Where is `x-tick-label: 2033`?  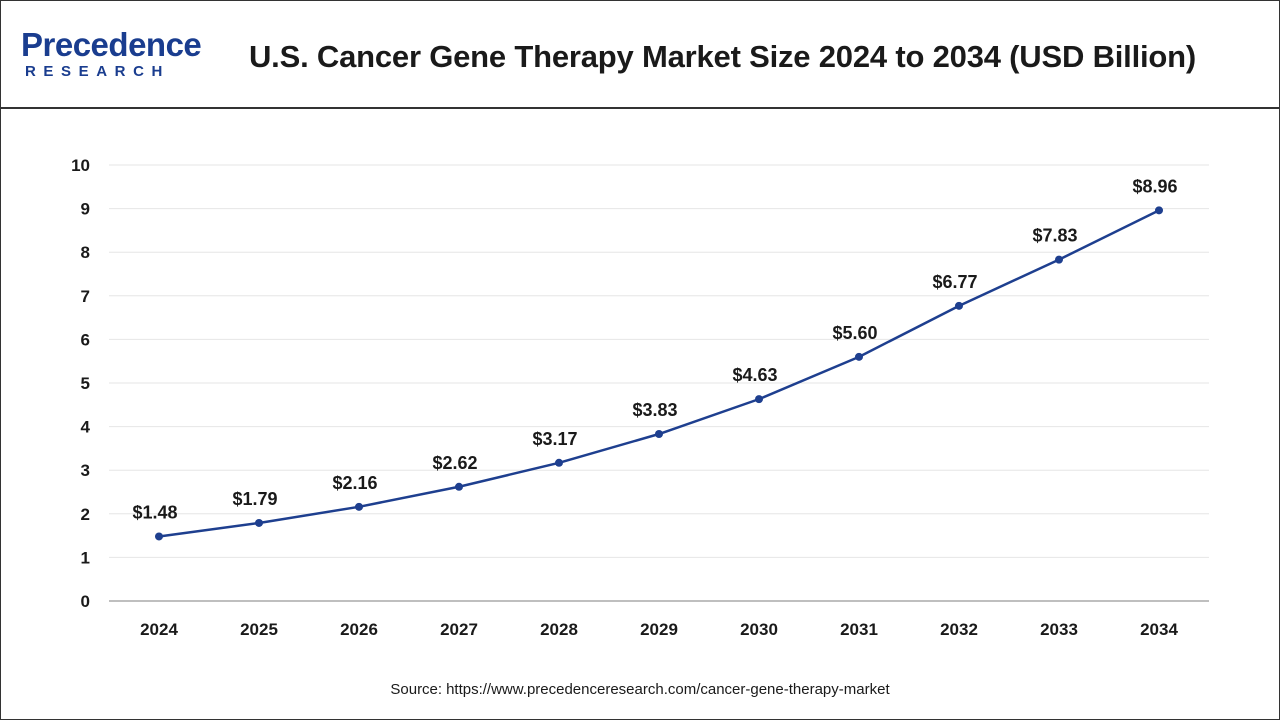
x-tick-label: 2033 is located at coordinates (1059, 629).